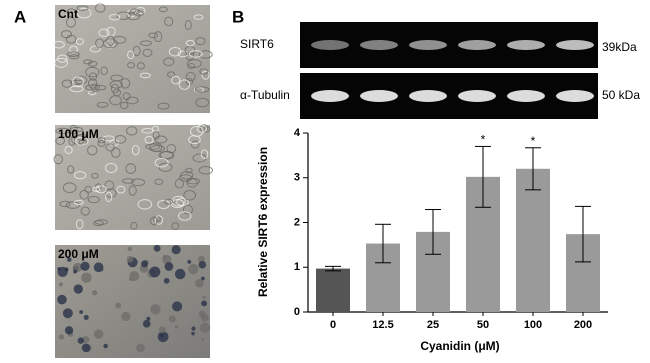 This screenshot has width=650, height=363. What do you see at coordinates (297, 222) in the screenshot?
I see `y-tick-label: 2` at bounding box center [297, 222].